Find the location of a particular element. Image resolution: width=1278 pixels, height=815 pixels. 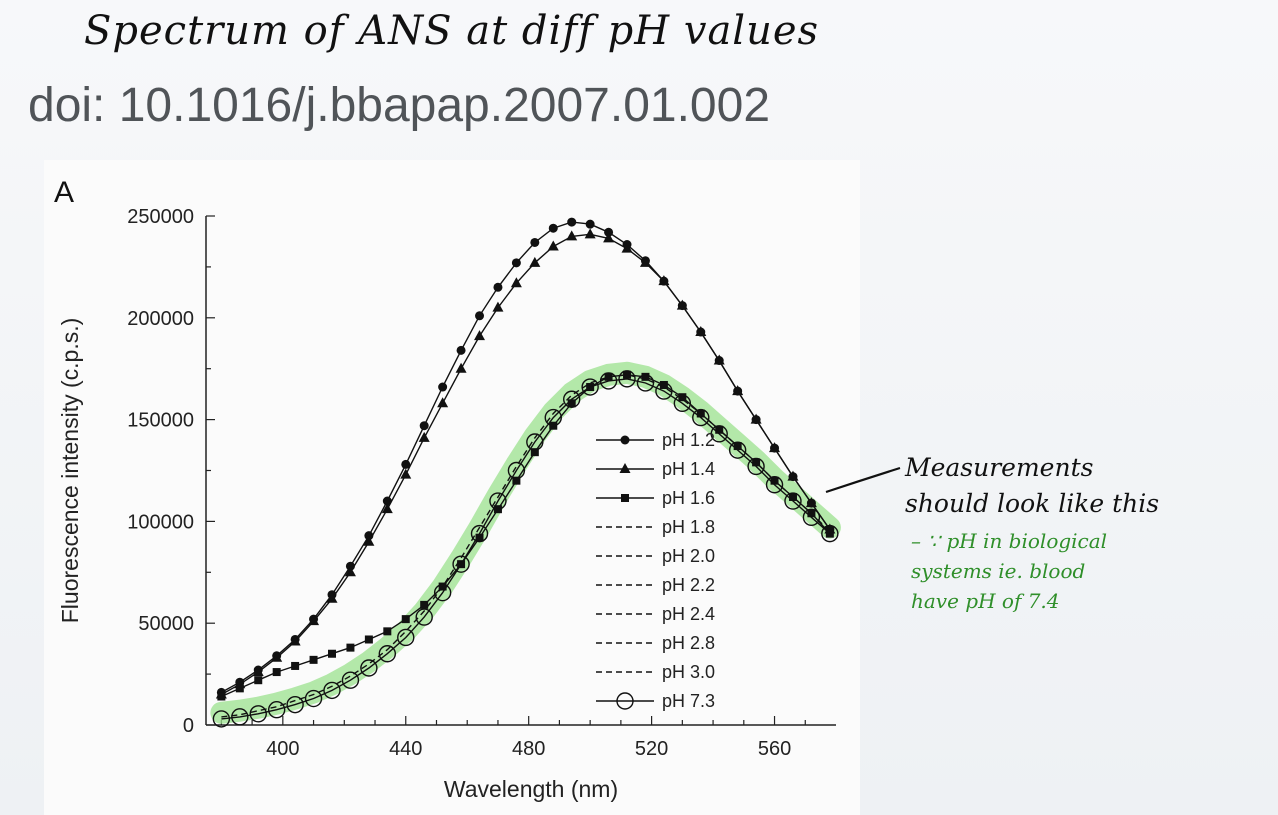

y-tick-label: 0 is located at coordinates (188, 726).